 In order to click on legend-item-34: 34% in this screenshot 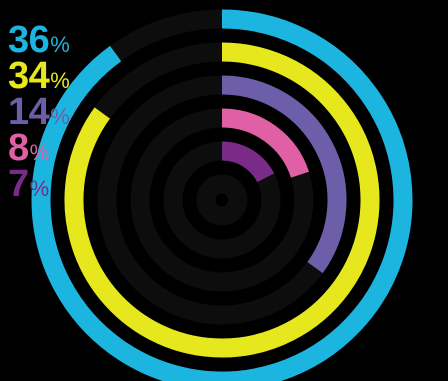, I will do `click(39, 76)`.